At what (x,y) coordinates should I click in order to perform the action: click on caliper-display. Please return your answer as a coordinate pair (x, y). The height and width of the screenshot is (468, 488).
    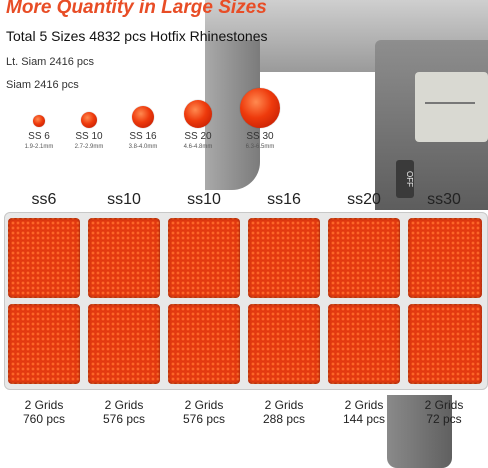
    Looking at the image, I should click on (451, 107).